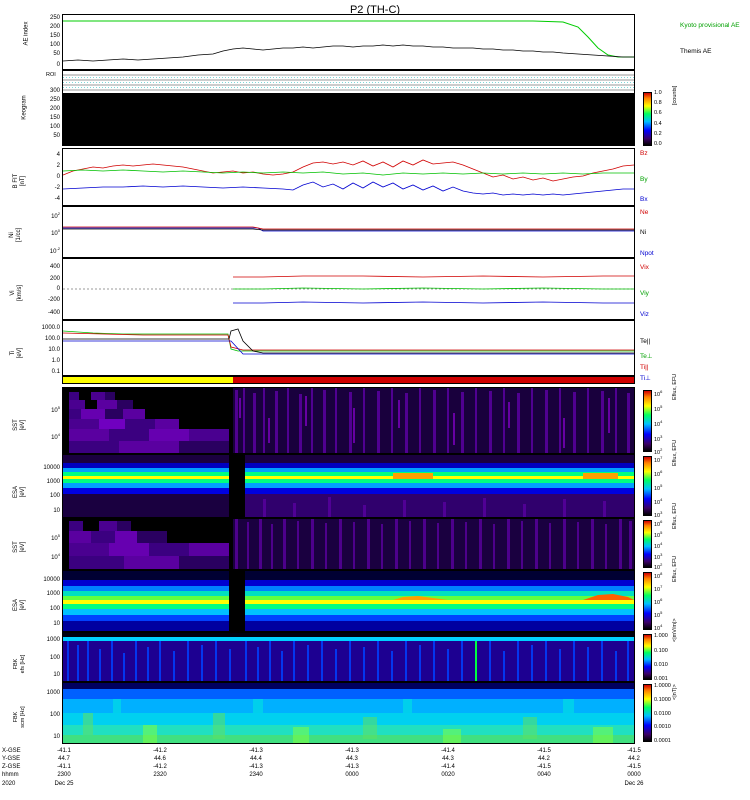 Image resolution: width=750 pixels, height=800 pixels. What do you see at coordinates (675, 452) in the screenshot?
I see `esai-cb-label: Eflux, EFU` at bounding box center [675, 452].